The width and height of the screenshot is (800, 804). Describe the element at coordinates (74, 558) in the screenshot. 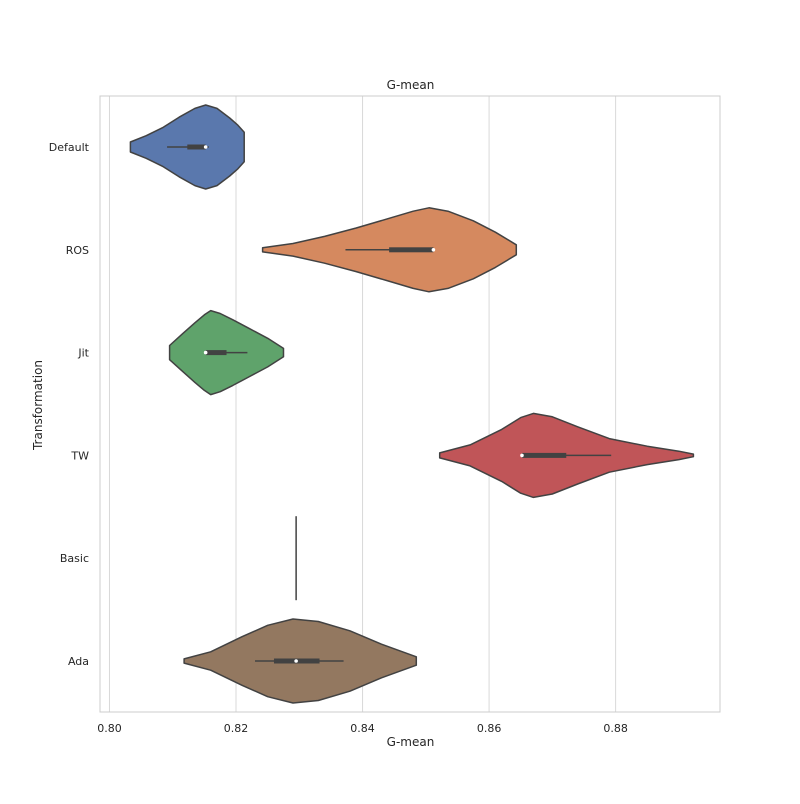

I see `y-tick-label: Basic` at that location.